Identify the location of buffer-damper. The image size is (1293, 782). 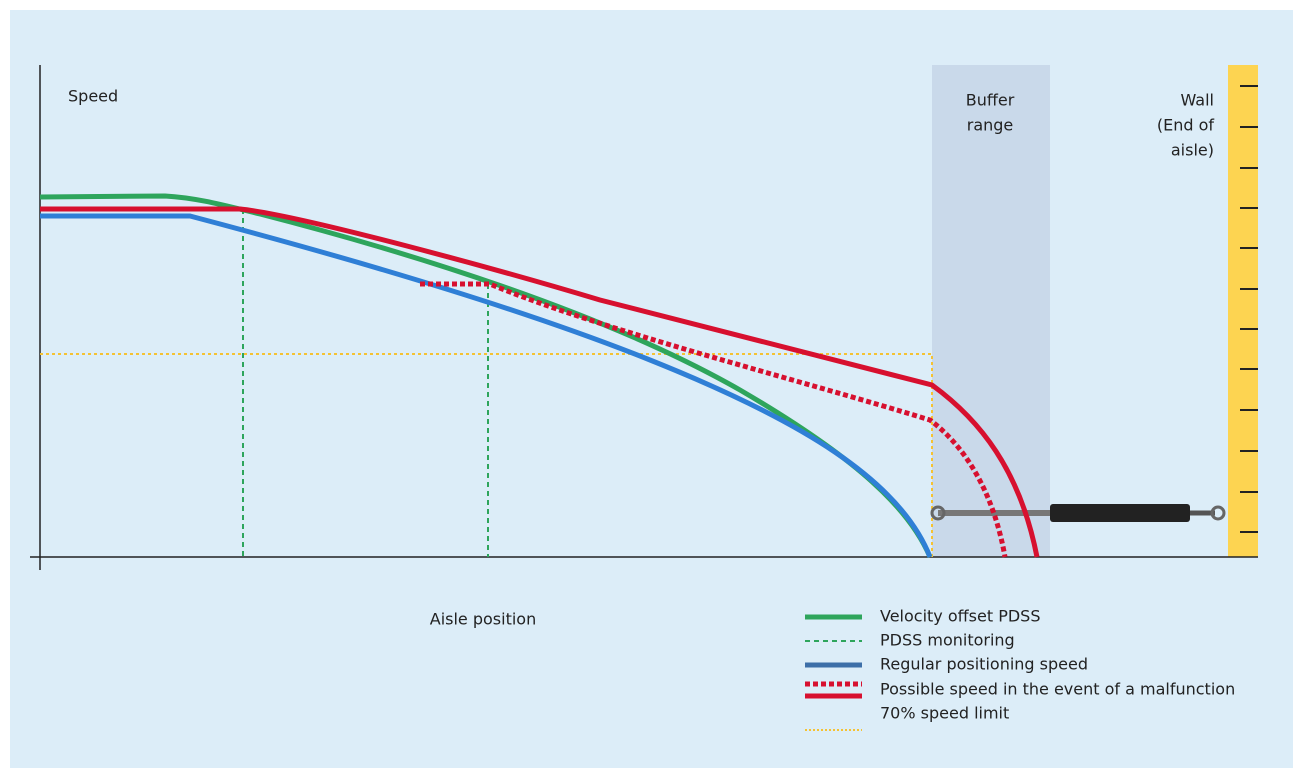
(1078, 513).